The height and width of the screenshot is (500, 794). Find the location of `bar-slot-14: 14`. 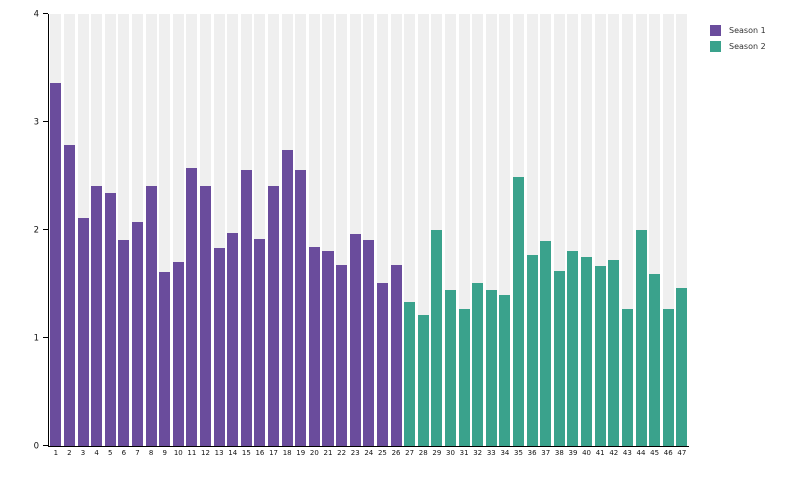

bar-slot-14: 14 is located at coordinates (233, 235).